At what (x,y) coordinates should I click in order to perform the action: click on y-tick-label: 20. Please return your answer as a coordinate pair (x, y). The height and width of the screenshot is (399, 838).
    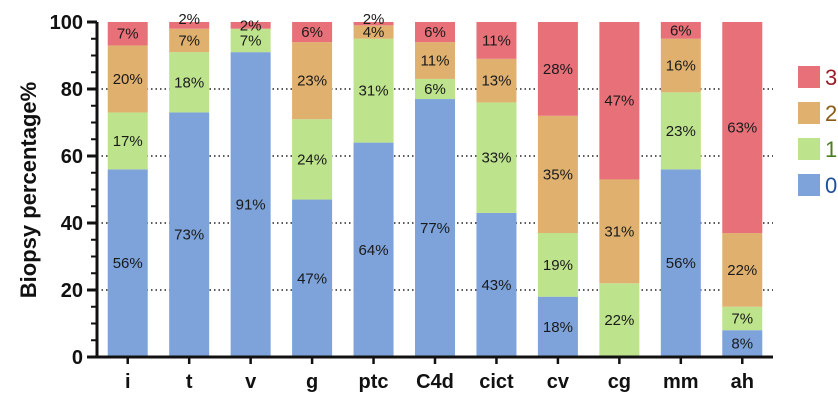
    Looking at the image, I should click on (72, 291).